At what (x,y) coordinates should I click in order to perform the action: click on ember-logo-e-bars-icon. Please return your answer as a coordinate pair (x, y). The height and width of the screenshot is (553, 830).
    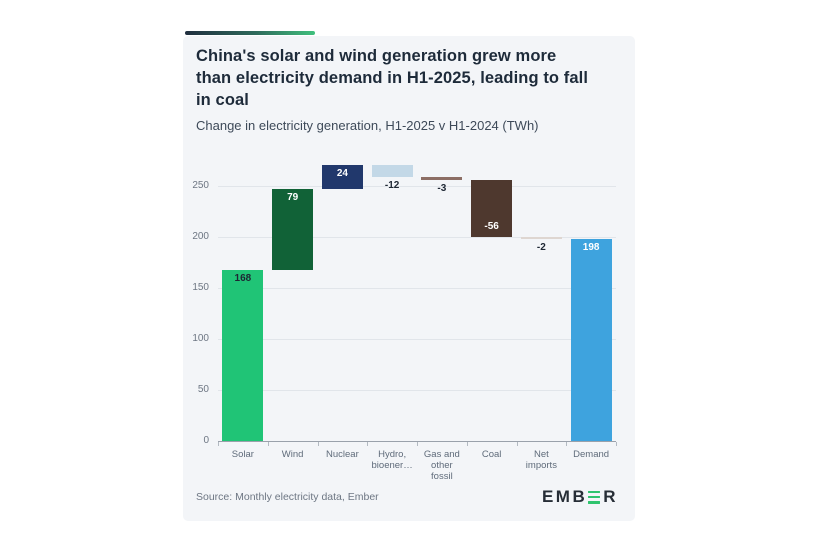
    Looking at the image, I should click on (594, 497).